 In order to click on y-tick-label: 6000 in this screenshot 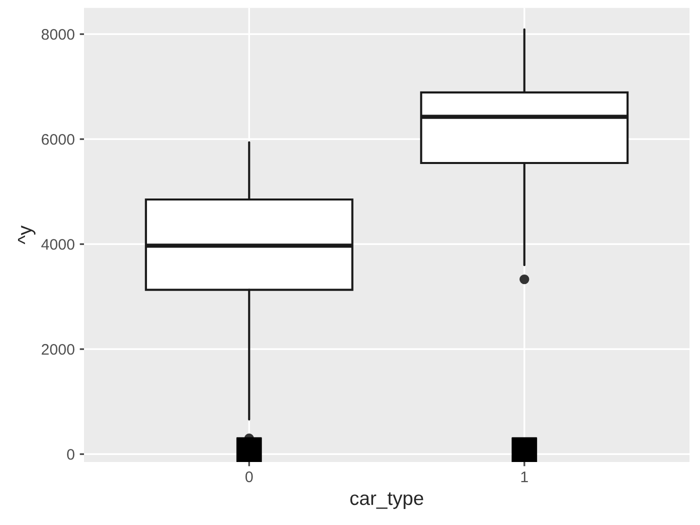, I will do `click(58, 139)`.